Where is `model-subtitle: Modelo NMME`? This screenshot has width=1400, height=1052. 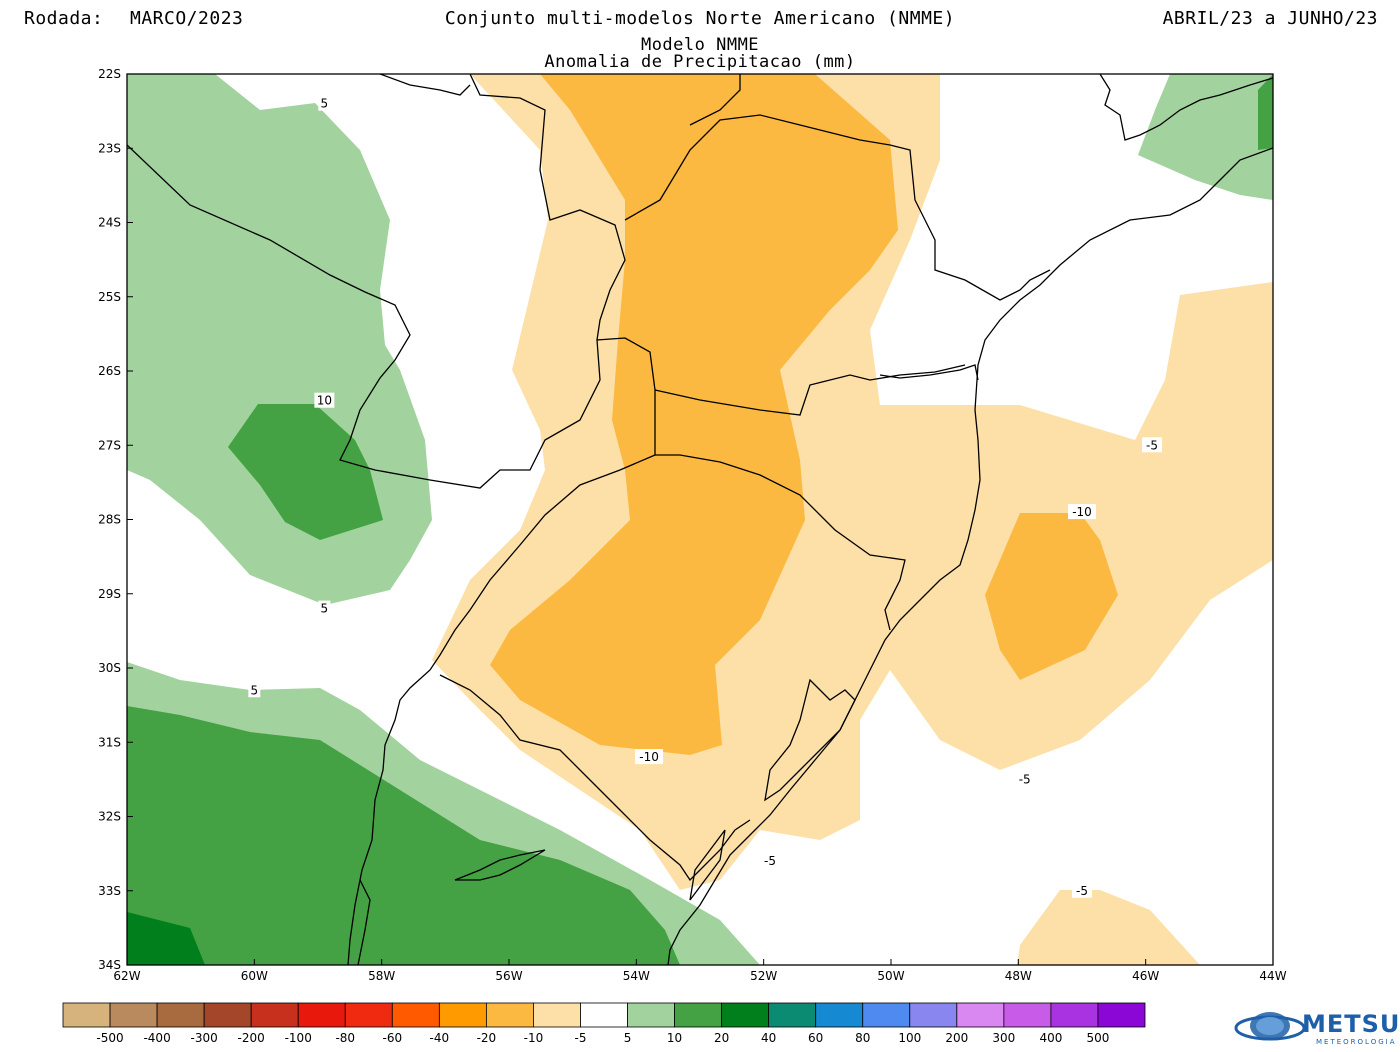 model-subtitle: Modelo NMME is located at coordinates (700, 45).